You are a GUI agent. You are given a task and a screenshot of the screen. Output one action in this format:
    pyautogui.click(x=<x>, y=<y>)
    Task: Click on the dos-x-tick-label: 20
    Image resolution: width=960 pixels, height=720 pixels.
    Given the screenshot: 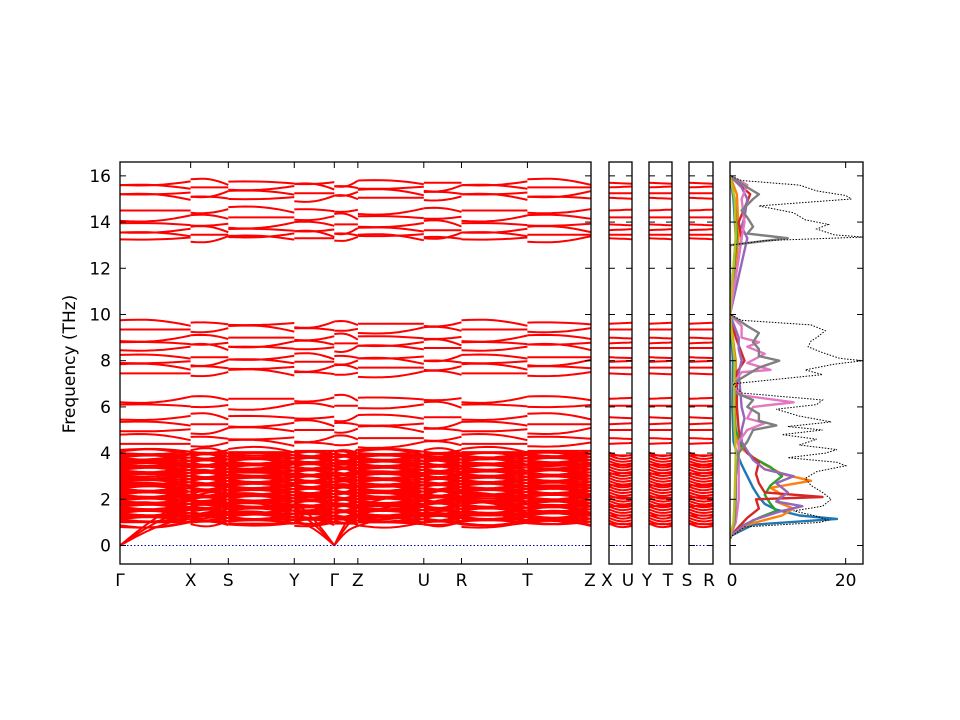 What is the action you would take?
    pyautogui.click(x=846, y=581)
    